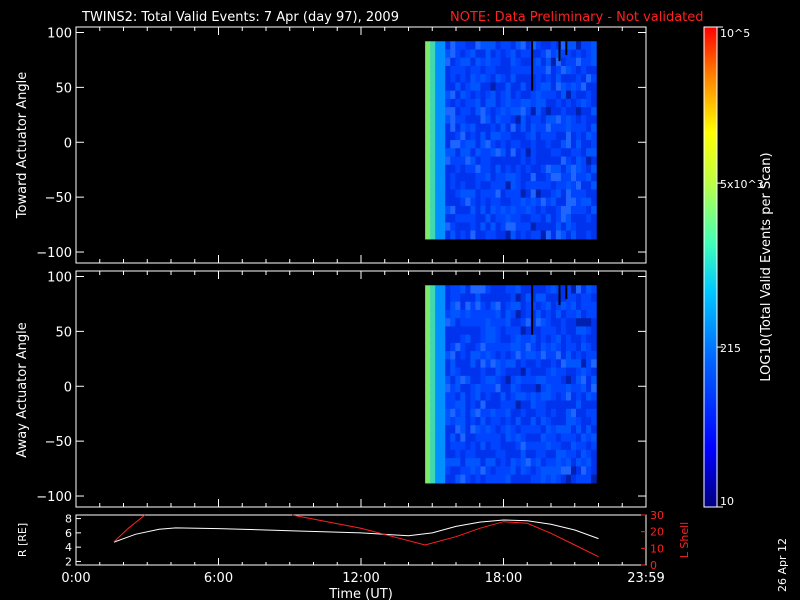 The image size is (800, 600). I want to click on colorbar-label: LOG10(Total Valid Events per Scan), so click(766, 266).